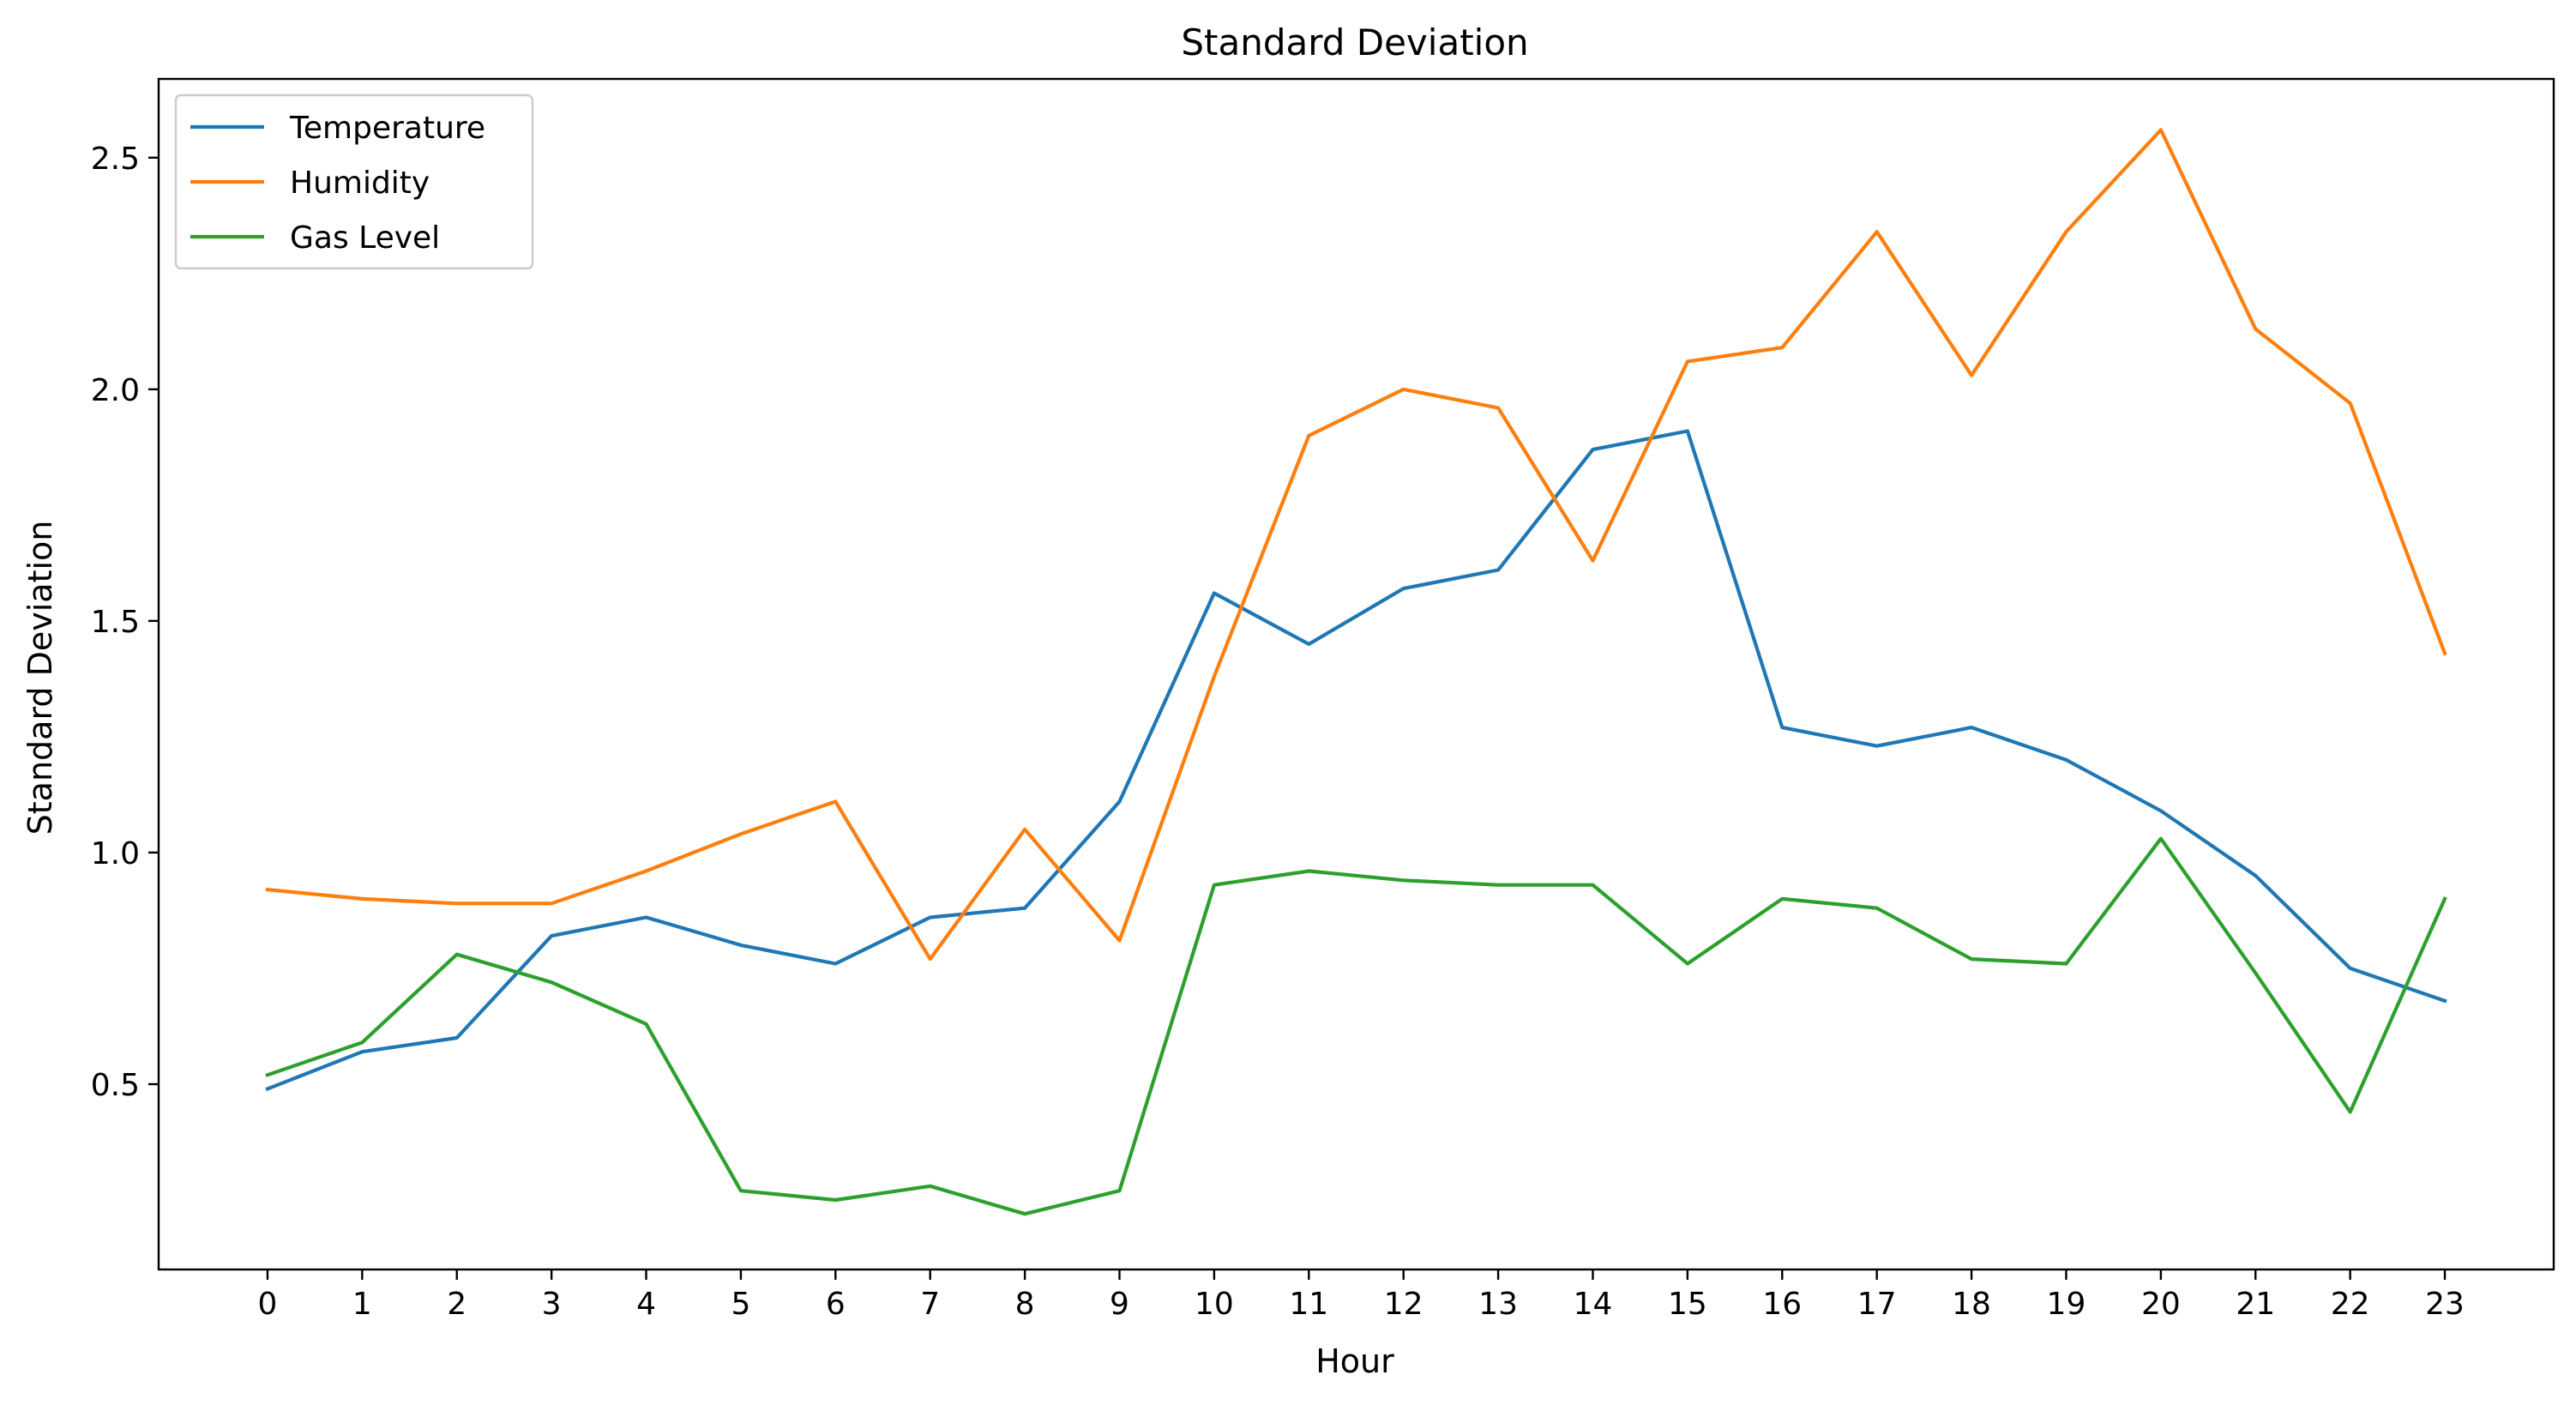 Image resolution: width=2576 pixels, height=1405 pixels. I want to click on x-tick-label-22: 22, so click(2350, 1304).